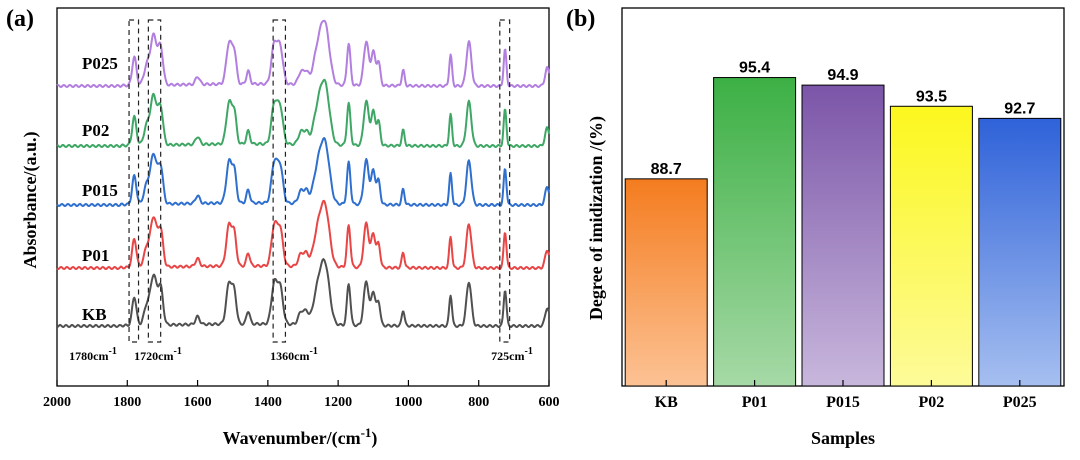 This screenshot has height=460, width=1080. Describe the element at coordinates (95, 255) in the screenshot. I see `series-label-p01: P01` at that location.